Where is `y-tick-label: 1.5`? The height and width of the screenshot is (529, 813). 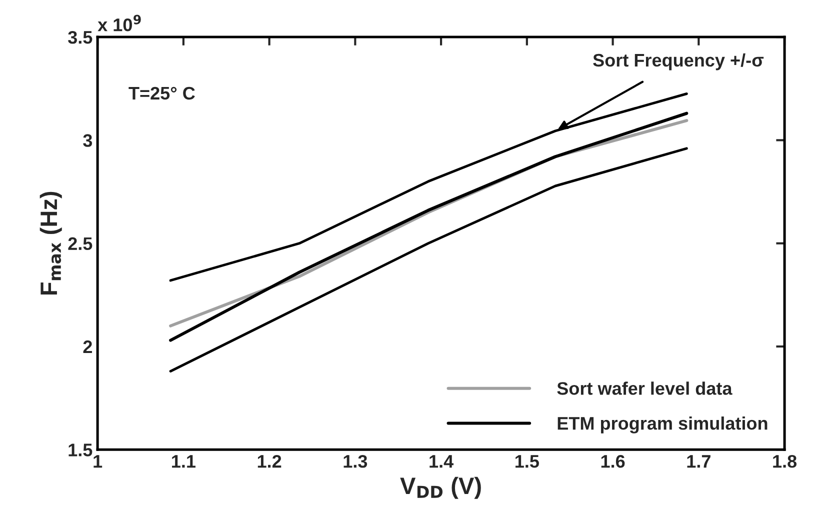 y-tick-label: 1.5 is located at coordinates (80, 450).